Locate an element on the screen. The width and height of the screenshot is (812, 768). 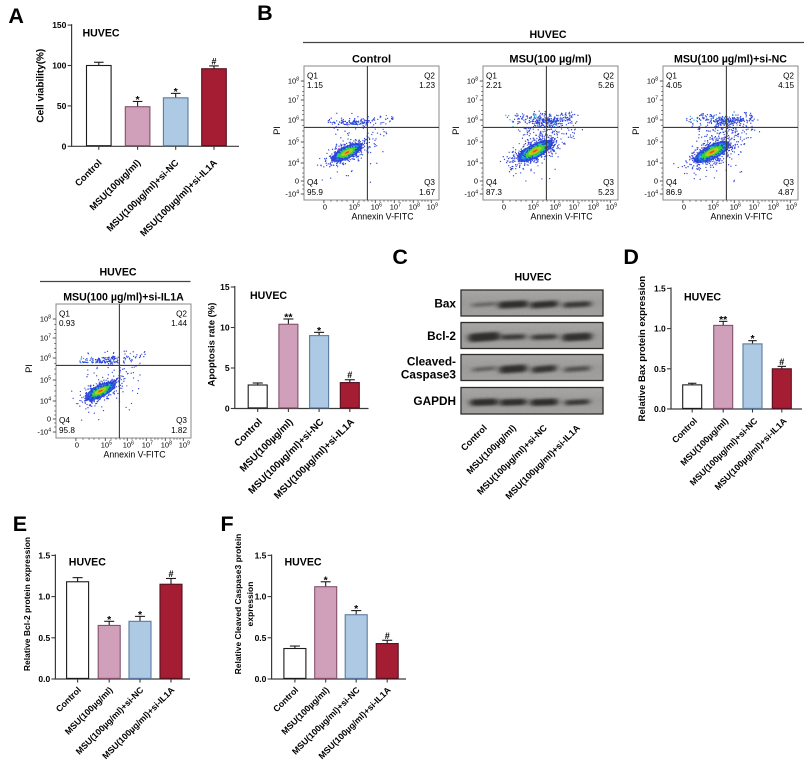
svg-text: Bax is located at coordinates (445, 303).